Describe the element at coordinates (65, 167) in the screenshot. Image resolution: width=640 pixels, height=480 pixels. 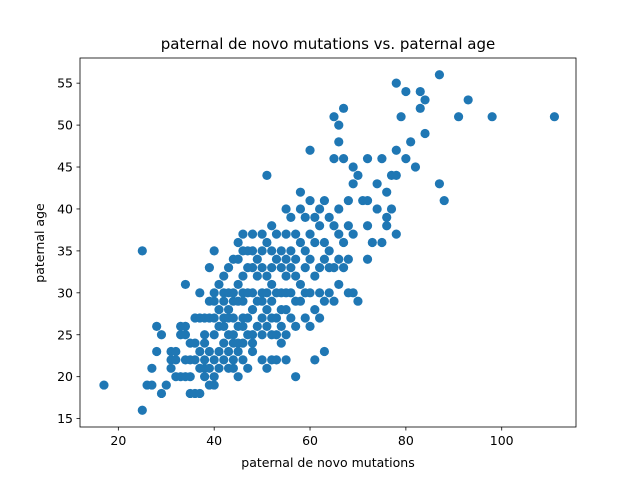
I see `y-tick-label: 45` at that location.